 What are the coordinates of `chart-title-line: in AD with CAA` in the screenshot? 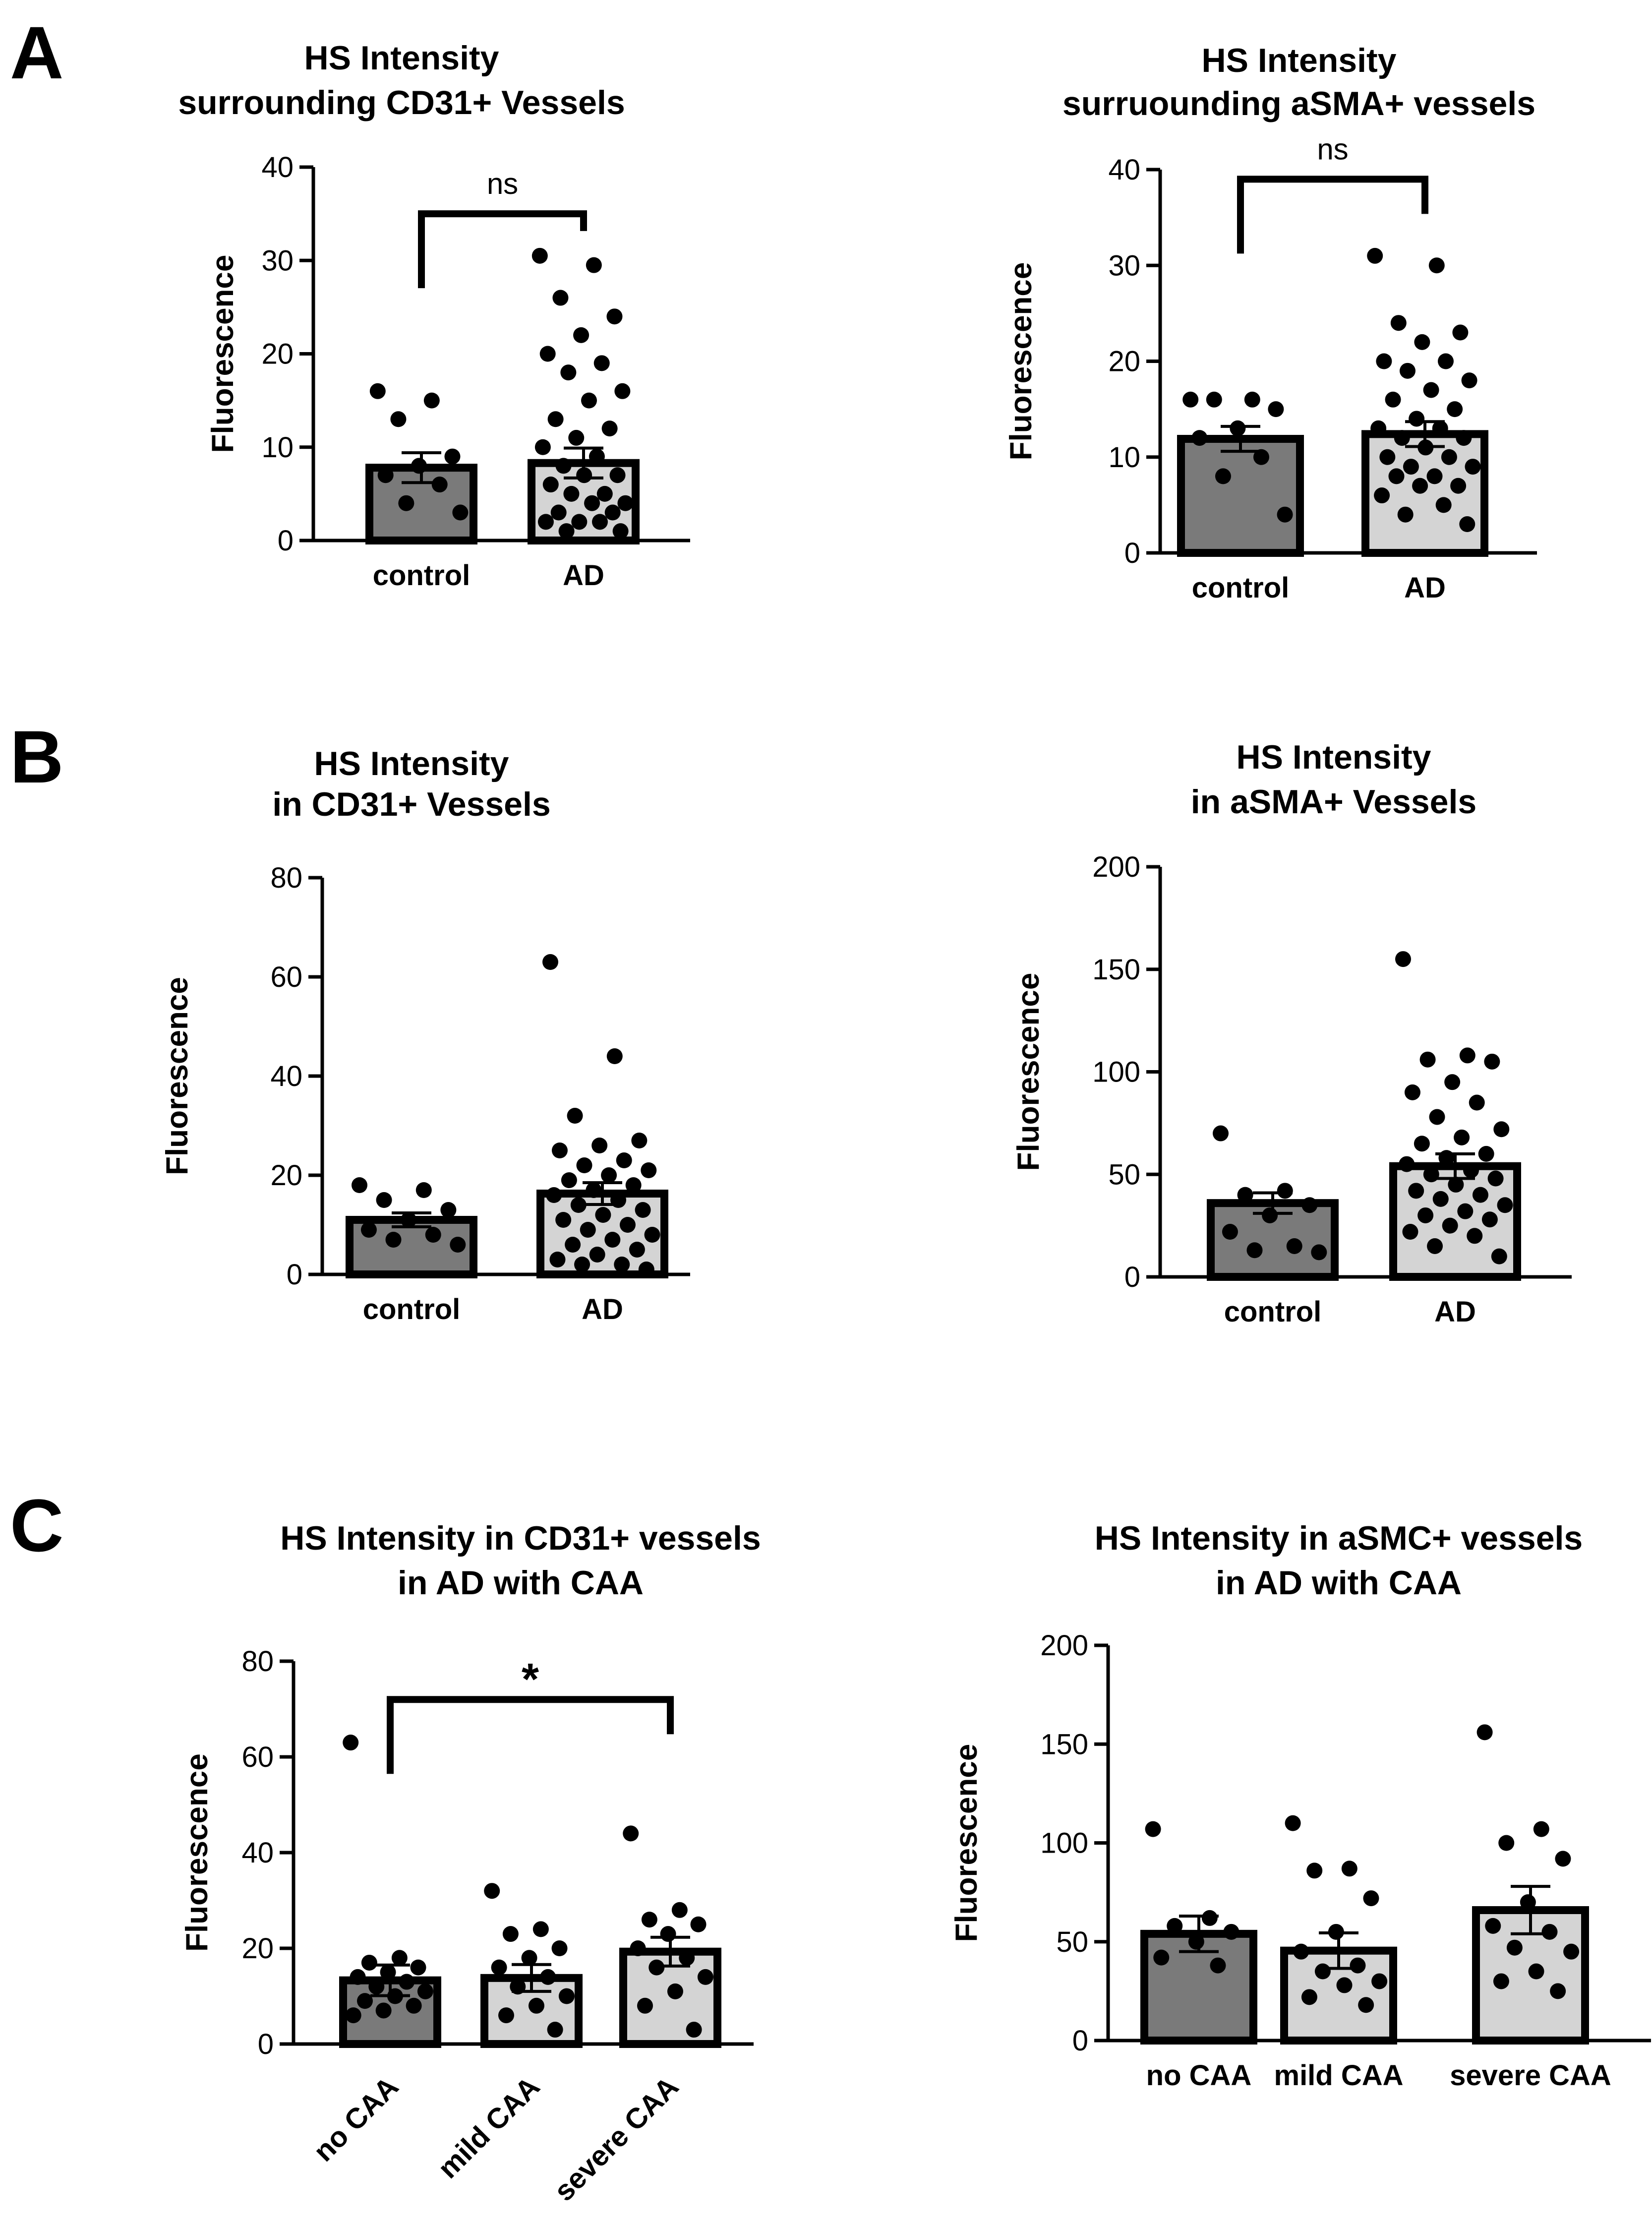 It's located at (521, 1583).